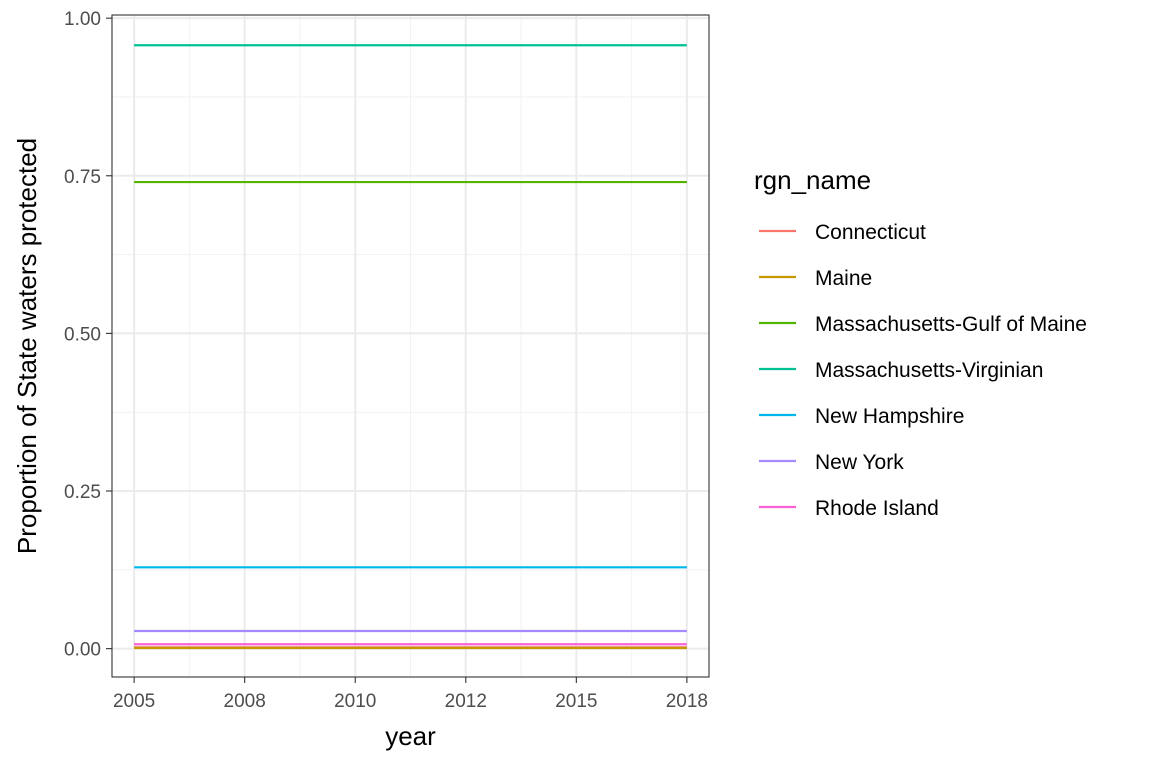  What do you see at coordinates (82, 650) in the screenshot?
I see `y-tick-label: 0.00` at bounding box center [82, 650].